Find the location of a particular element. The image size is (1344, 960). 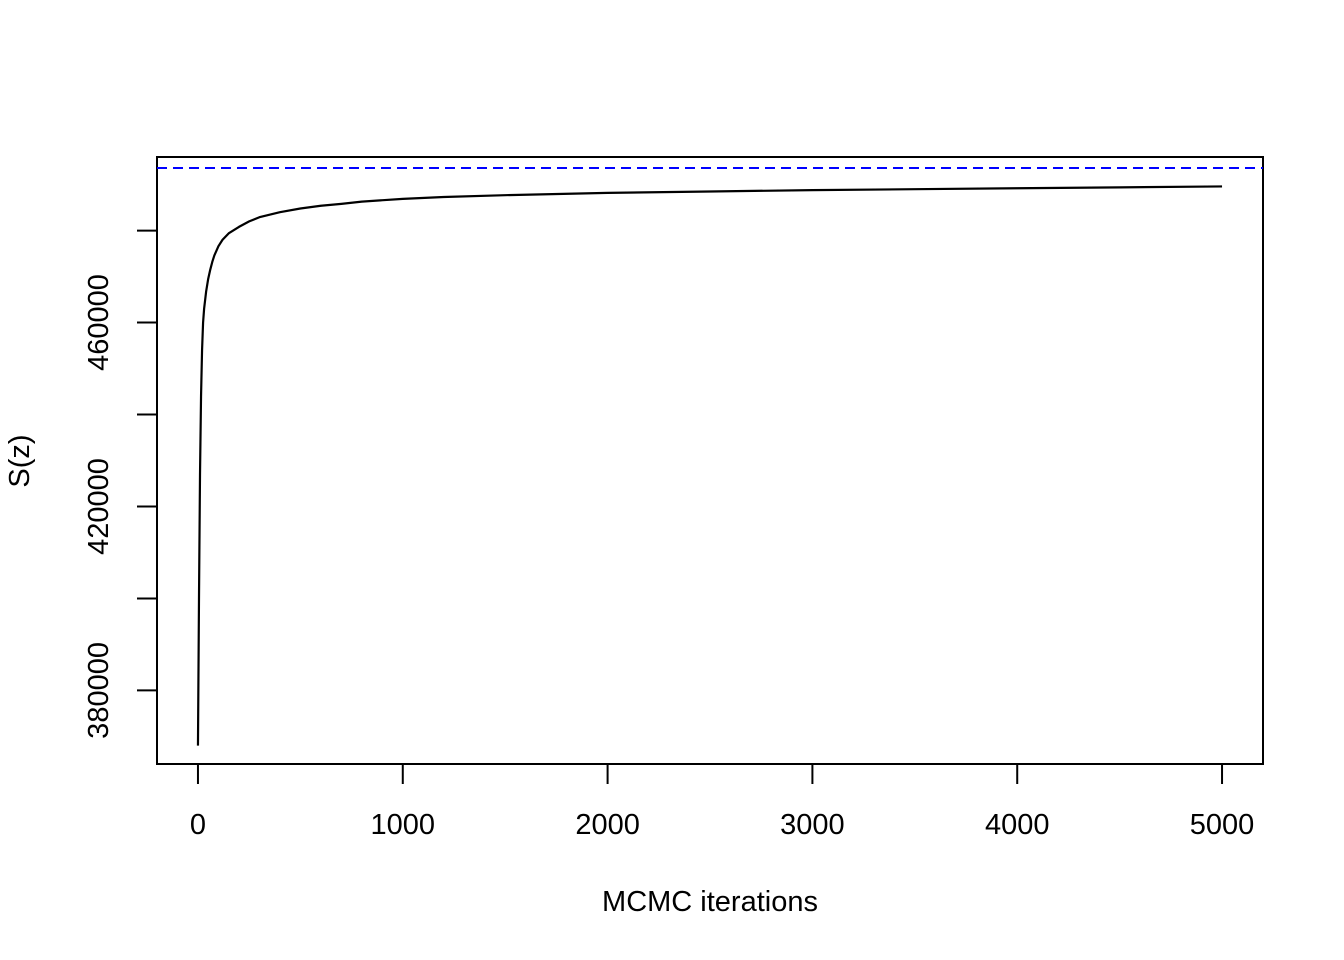

x-tick-label: 1000 is located at coordinates (403, 825).